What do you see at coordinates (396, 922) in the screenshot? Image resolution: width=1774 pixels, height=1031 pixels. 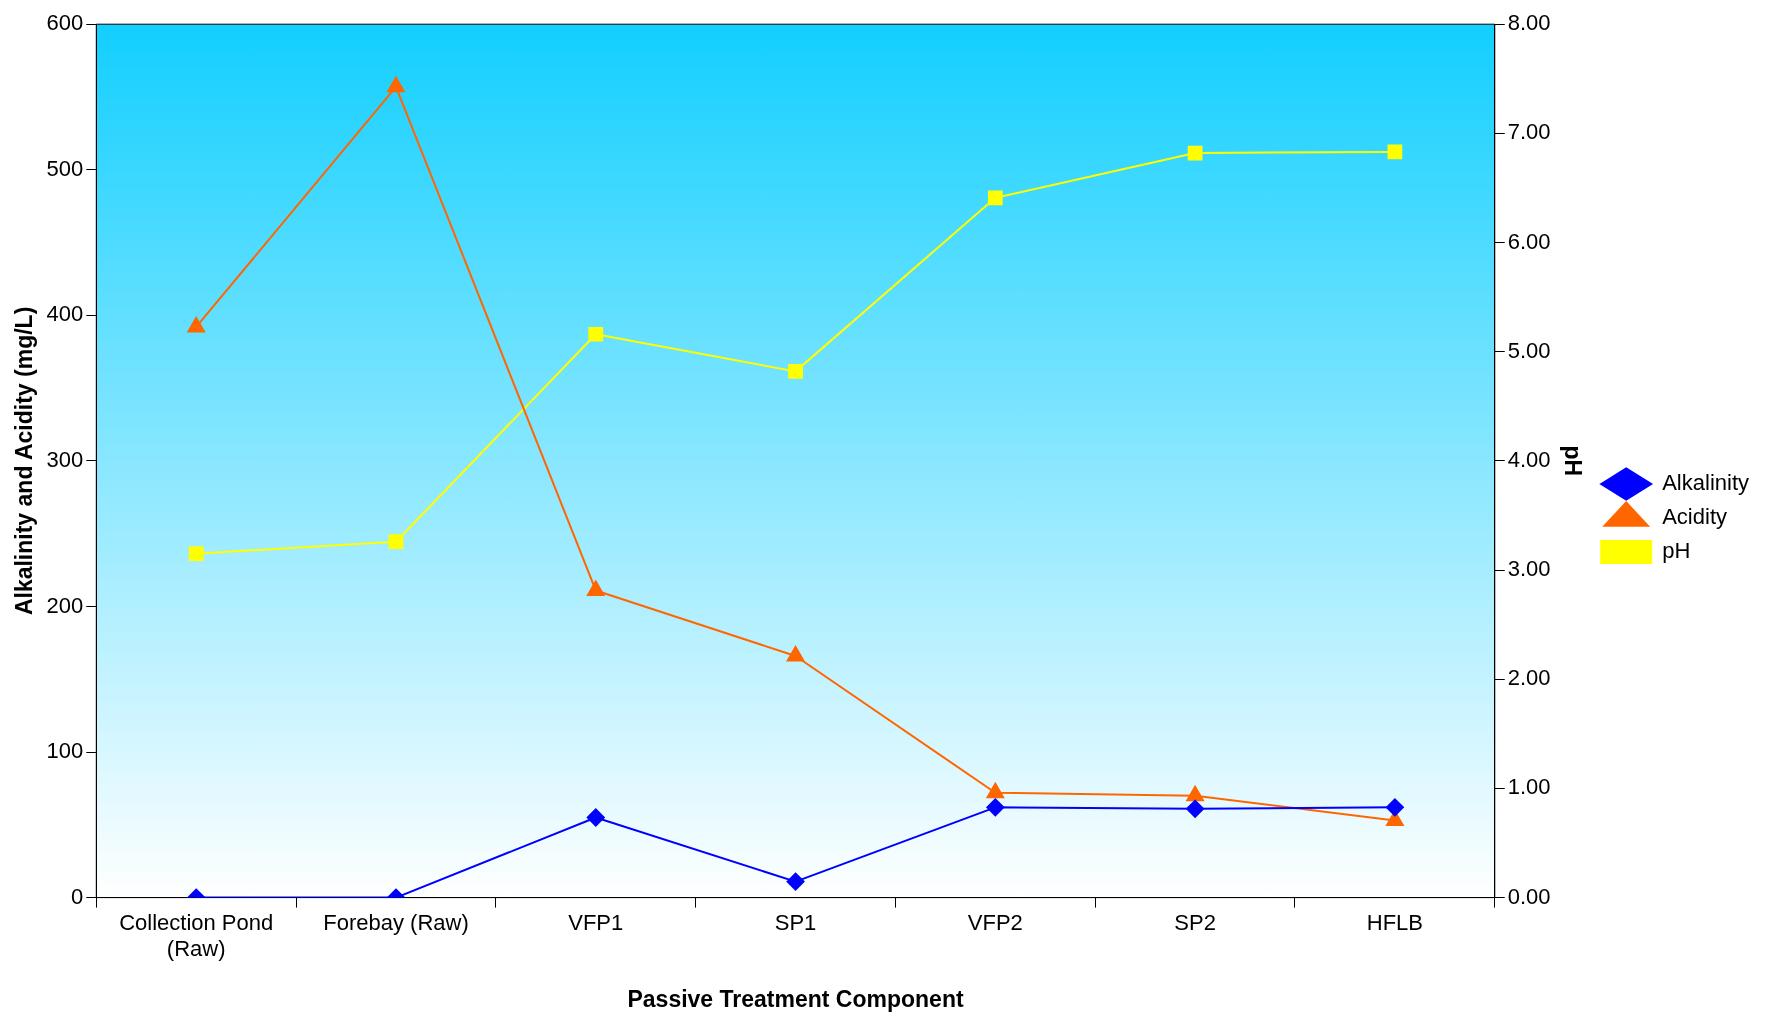 I see `x-tick-label: Forebay (Raw)` at bounding box center [396, 922].